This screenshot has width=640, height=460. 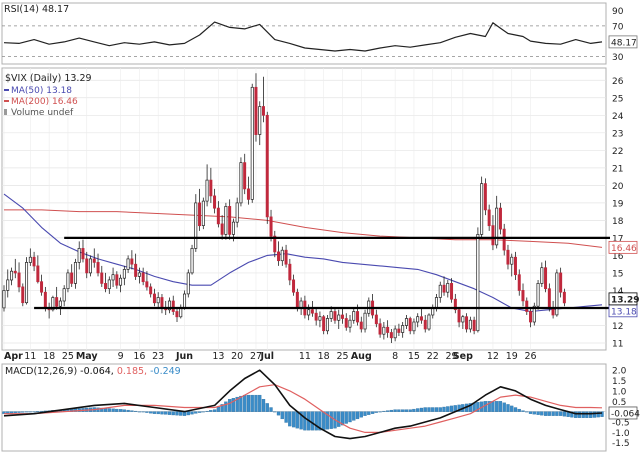 I want to click on price-ytick-label: 23, so click(x=617, y=134).